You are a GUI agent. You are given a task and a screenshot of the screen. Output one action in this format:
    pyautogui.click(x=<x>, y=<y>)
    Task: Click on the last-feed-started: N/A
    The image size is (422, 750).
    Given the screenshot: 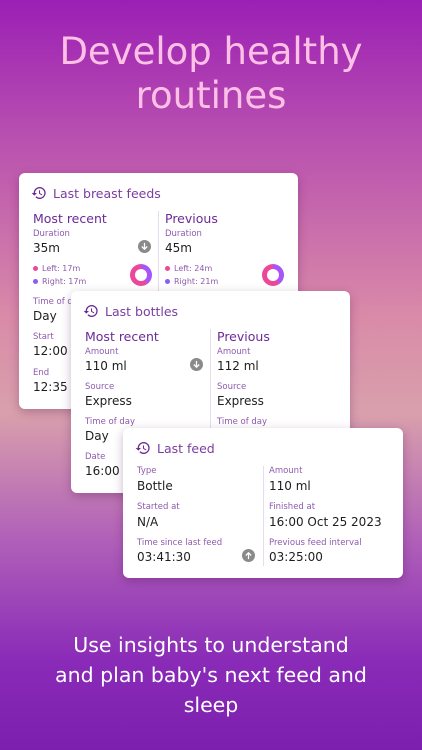 What is the action you would take?
    pyautogui.click(x=148, y=522)
    